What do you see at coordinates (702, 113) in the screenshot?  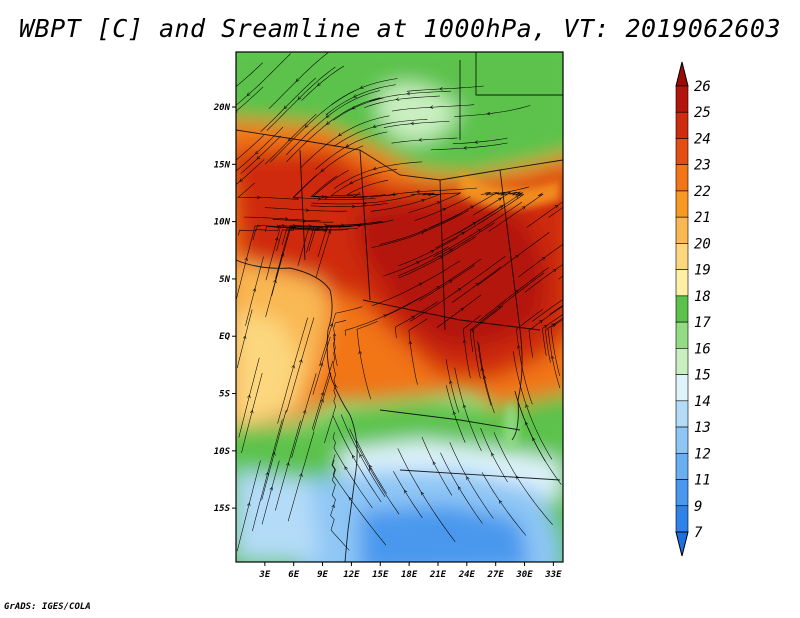 I see `colorbar-label: 25` at bounding box center [702, 113].